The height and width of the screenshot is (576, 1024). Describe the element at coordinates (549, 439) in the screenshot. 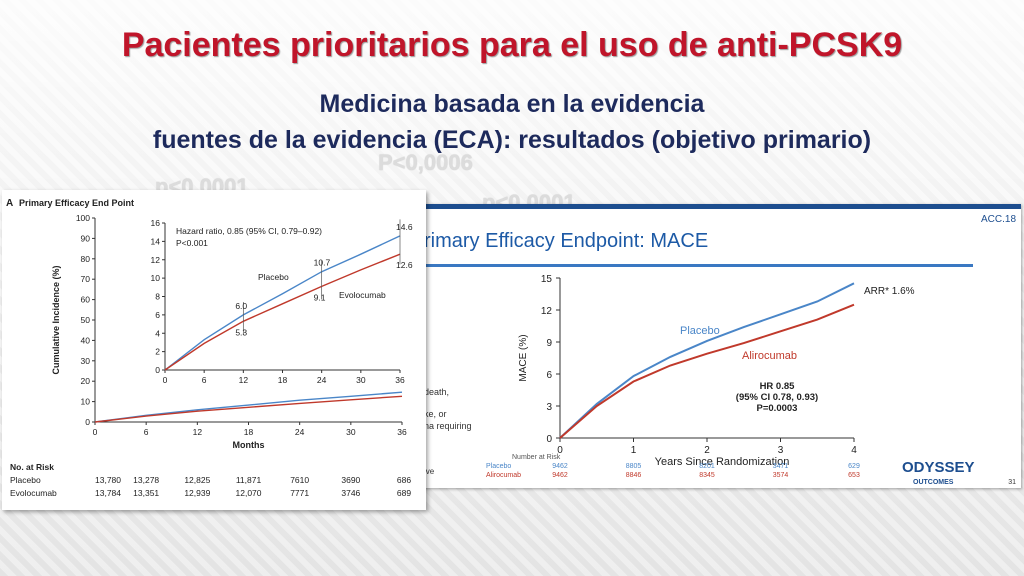

I see `y-tick-label: 0` at that location.